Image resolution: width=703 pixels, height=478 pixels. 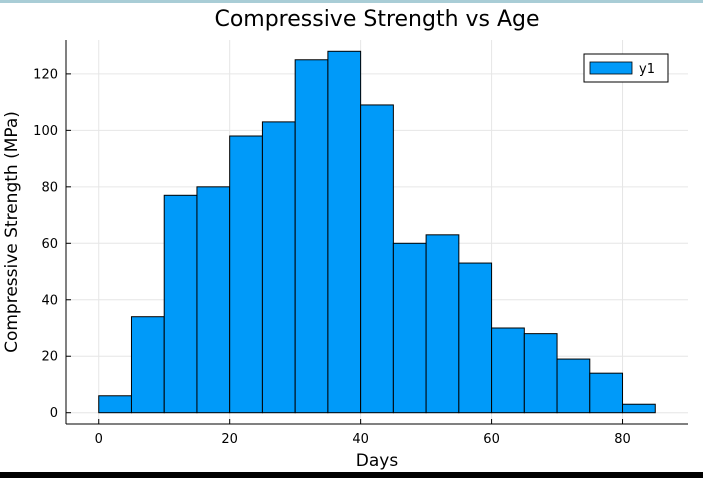 What do you see at coordinates (611, 68) in the screenshot?
I see `legend-swatch-y1` at bounding box center [611, 68].